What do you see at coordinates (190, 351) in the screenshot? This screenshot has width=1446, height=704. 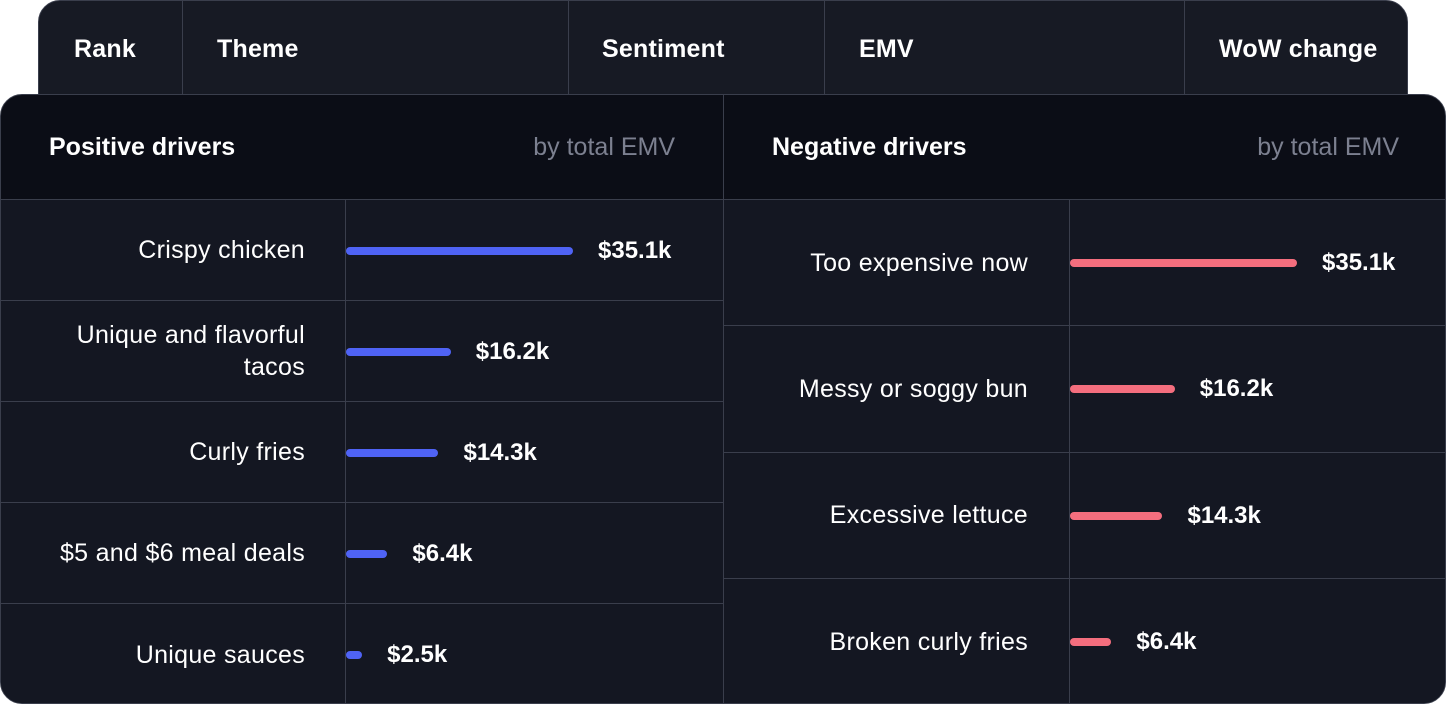 I see `positive-driver-label: Unique and flavorful tacos` at bounding box center [190, 351].